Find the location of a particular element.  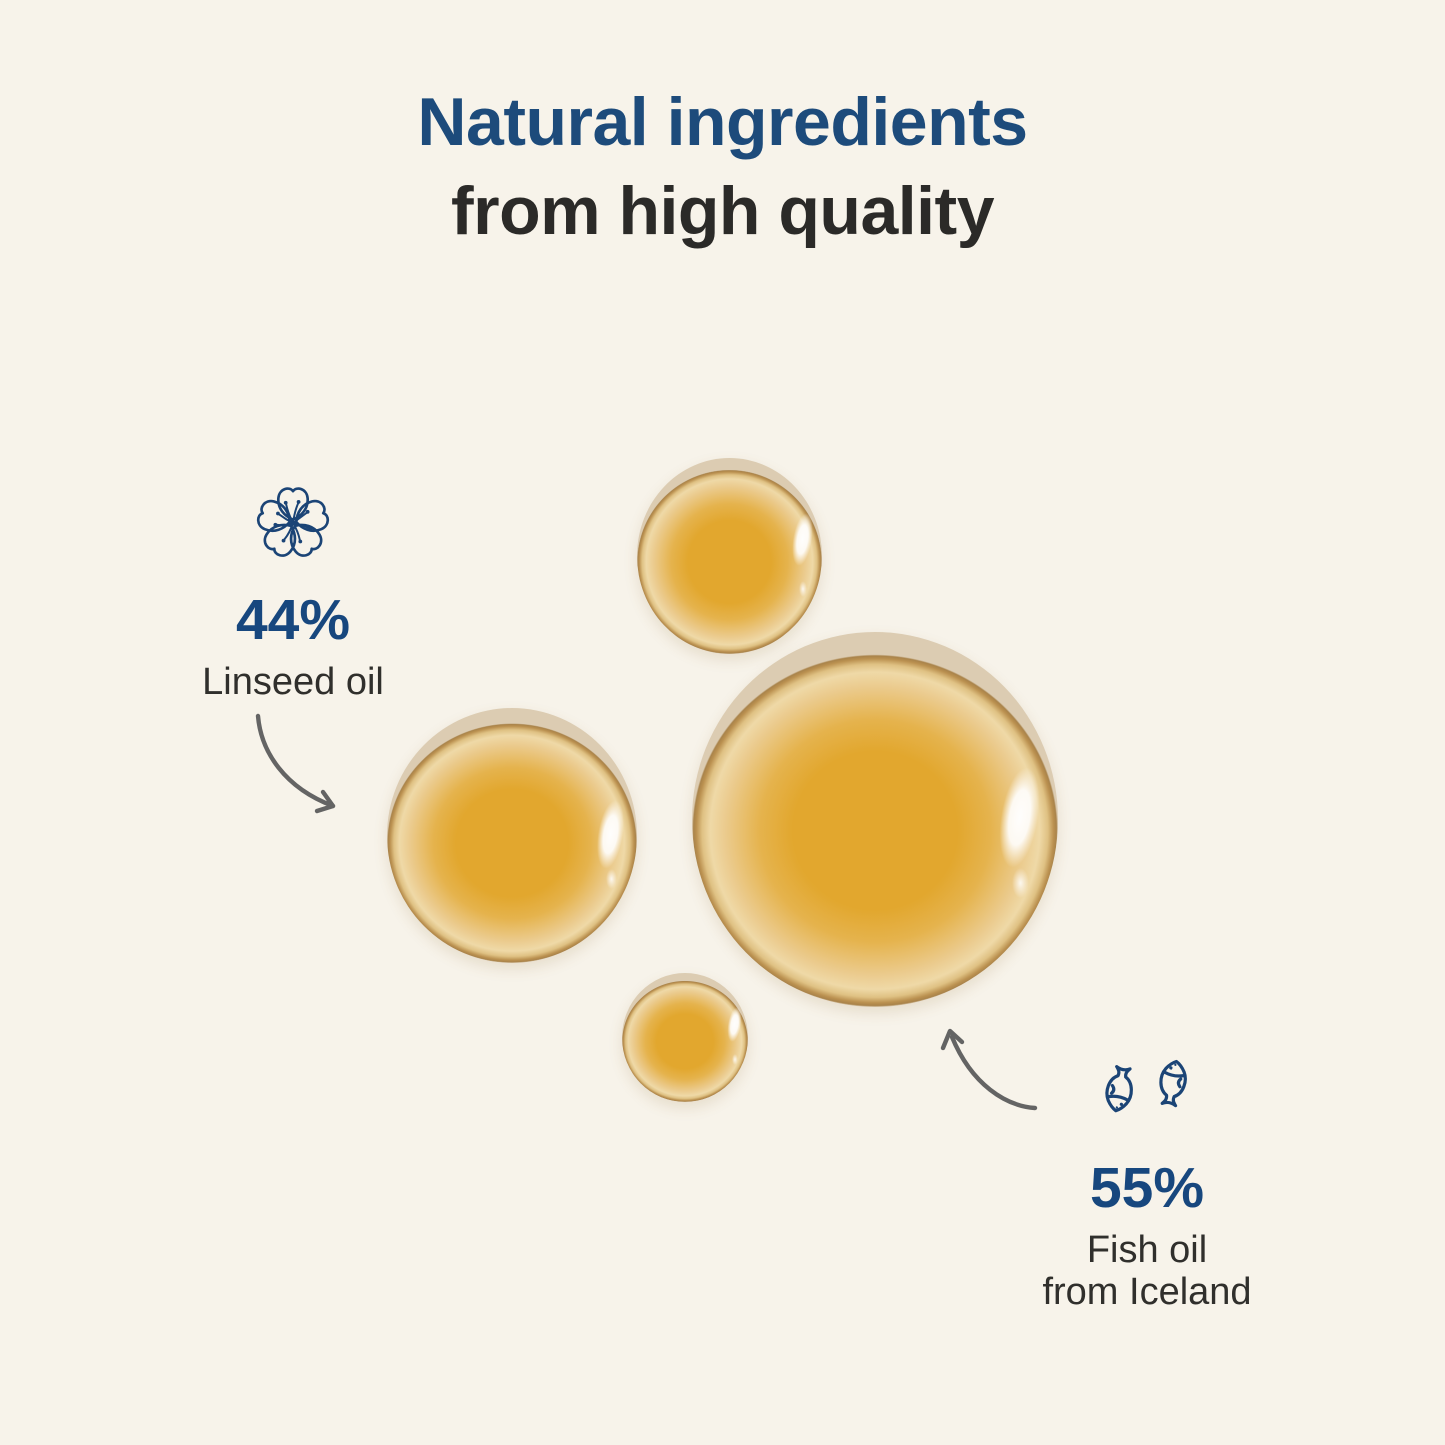

flax-flower-icon is located at coordinates (293, 522).